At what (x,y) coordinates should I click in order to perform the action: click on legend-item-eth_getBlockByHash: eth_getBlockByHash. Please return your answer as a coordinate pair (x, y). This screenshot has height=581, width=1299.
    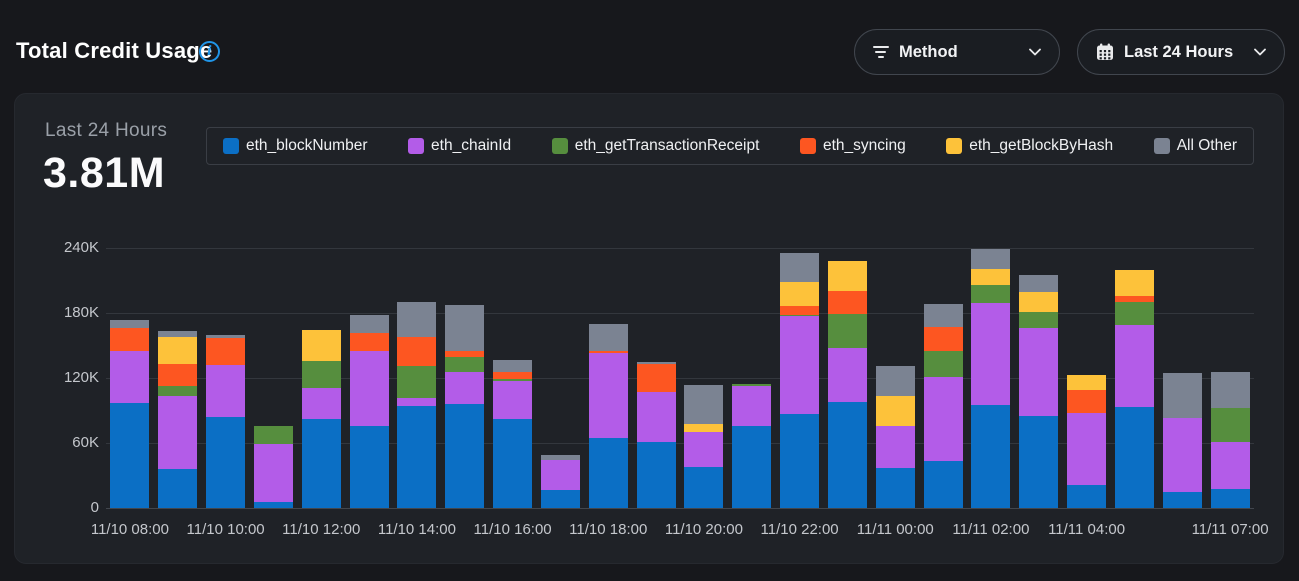
    Looking at the image, I should click on (1029, 146).